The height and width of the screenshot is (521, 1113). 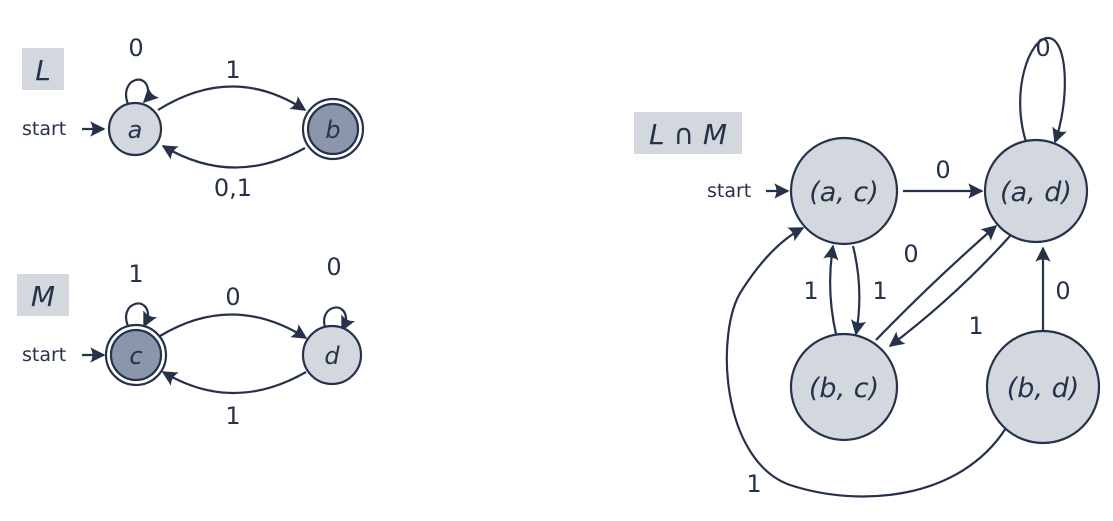 I want to click on state-m-c, so click(x=136, y=355).